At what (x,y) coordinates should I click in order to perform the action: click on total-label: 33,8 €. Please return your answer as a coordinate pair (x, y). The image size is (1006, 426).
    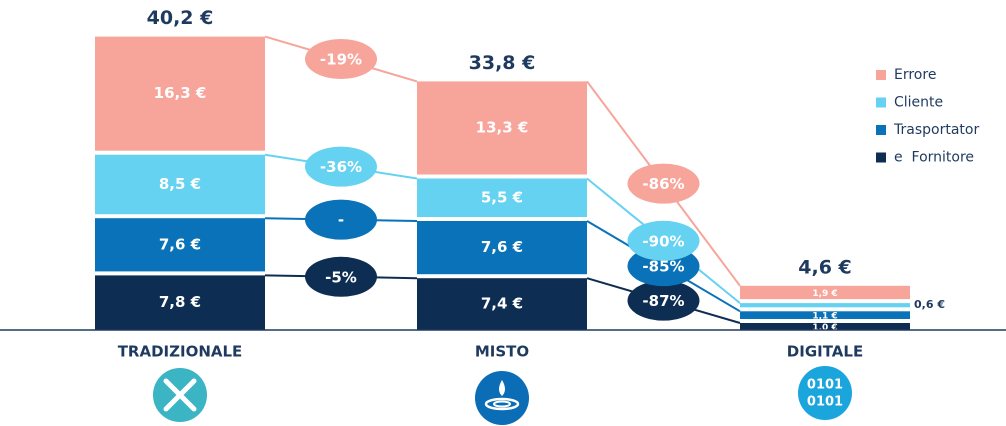
    Looking at the image, I should click on (502, 63).